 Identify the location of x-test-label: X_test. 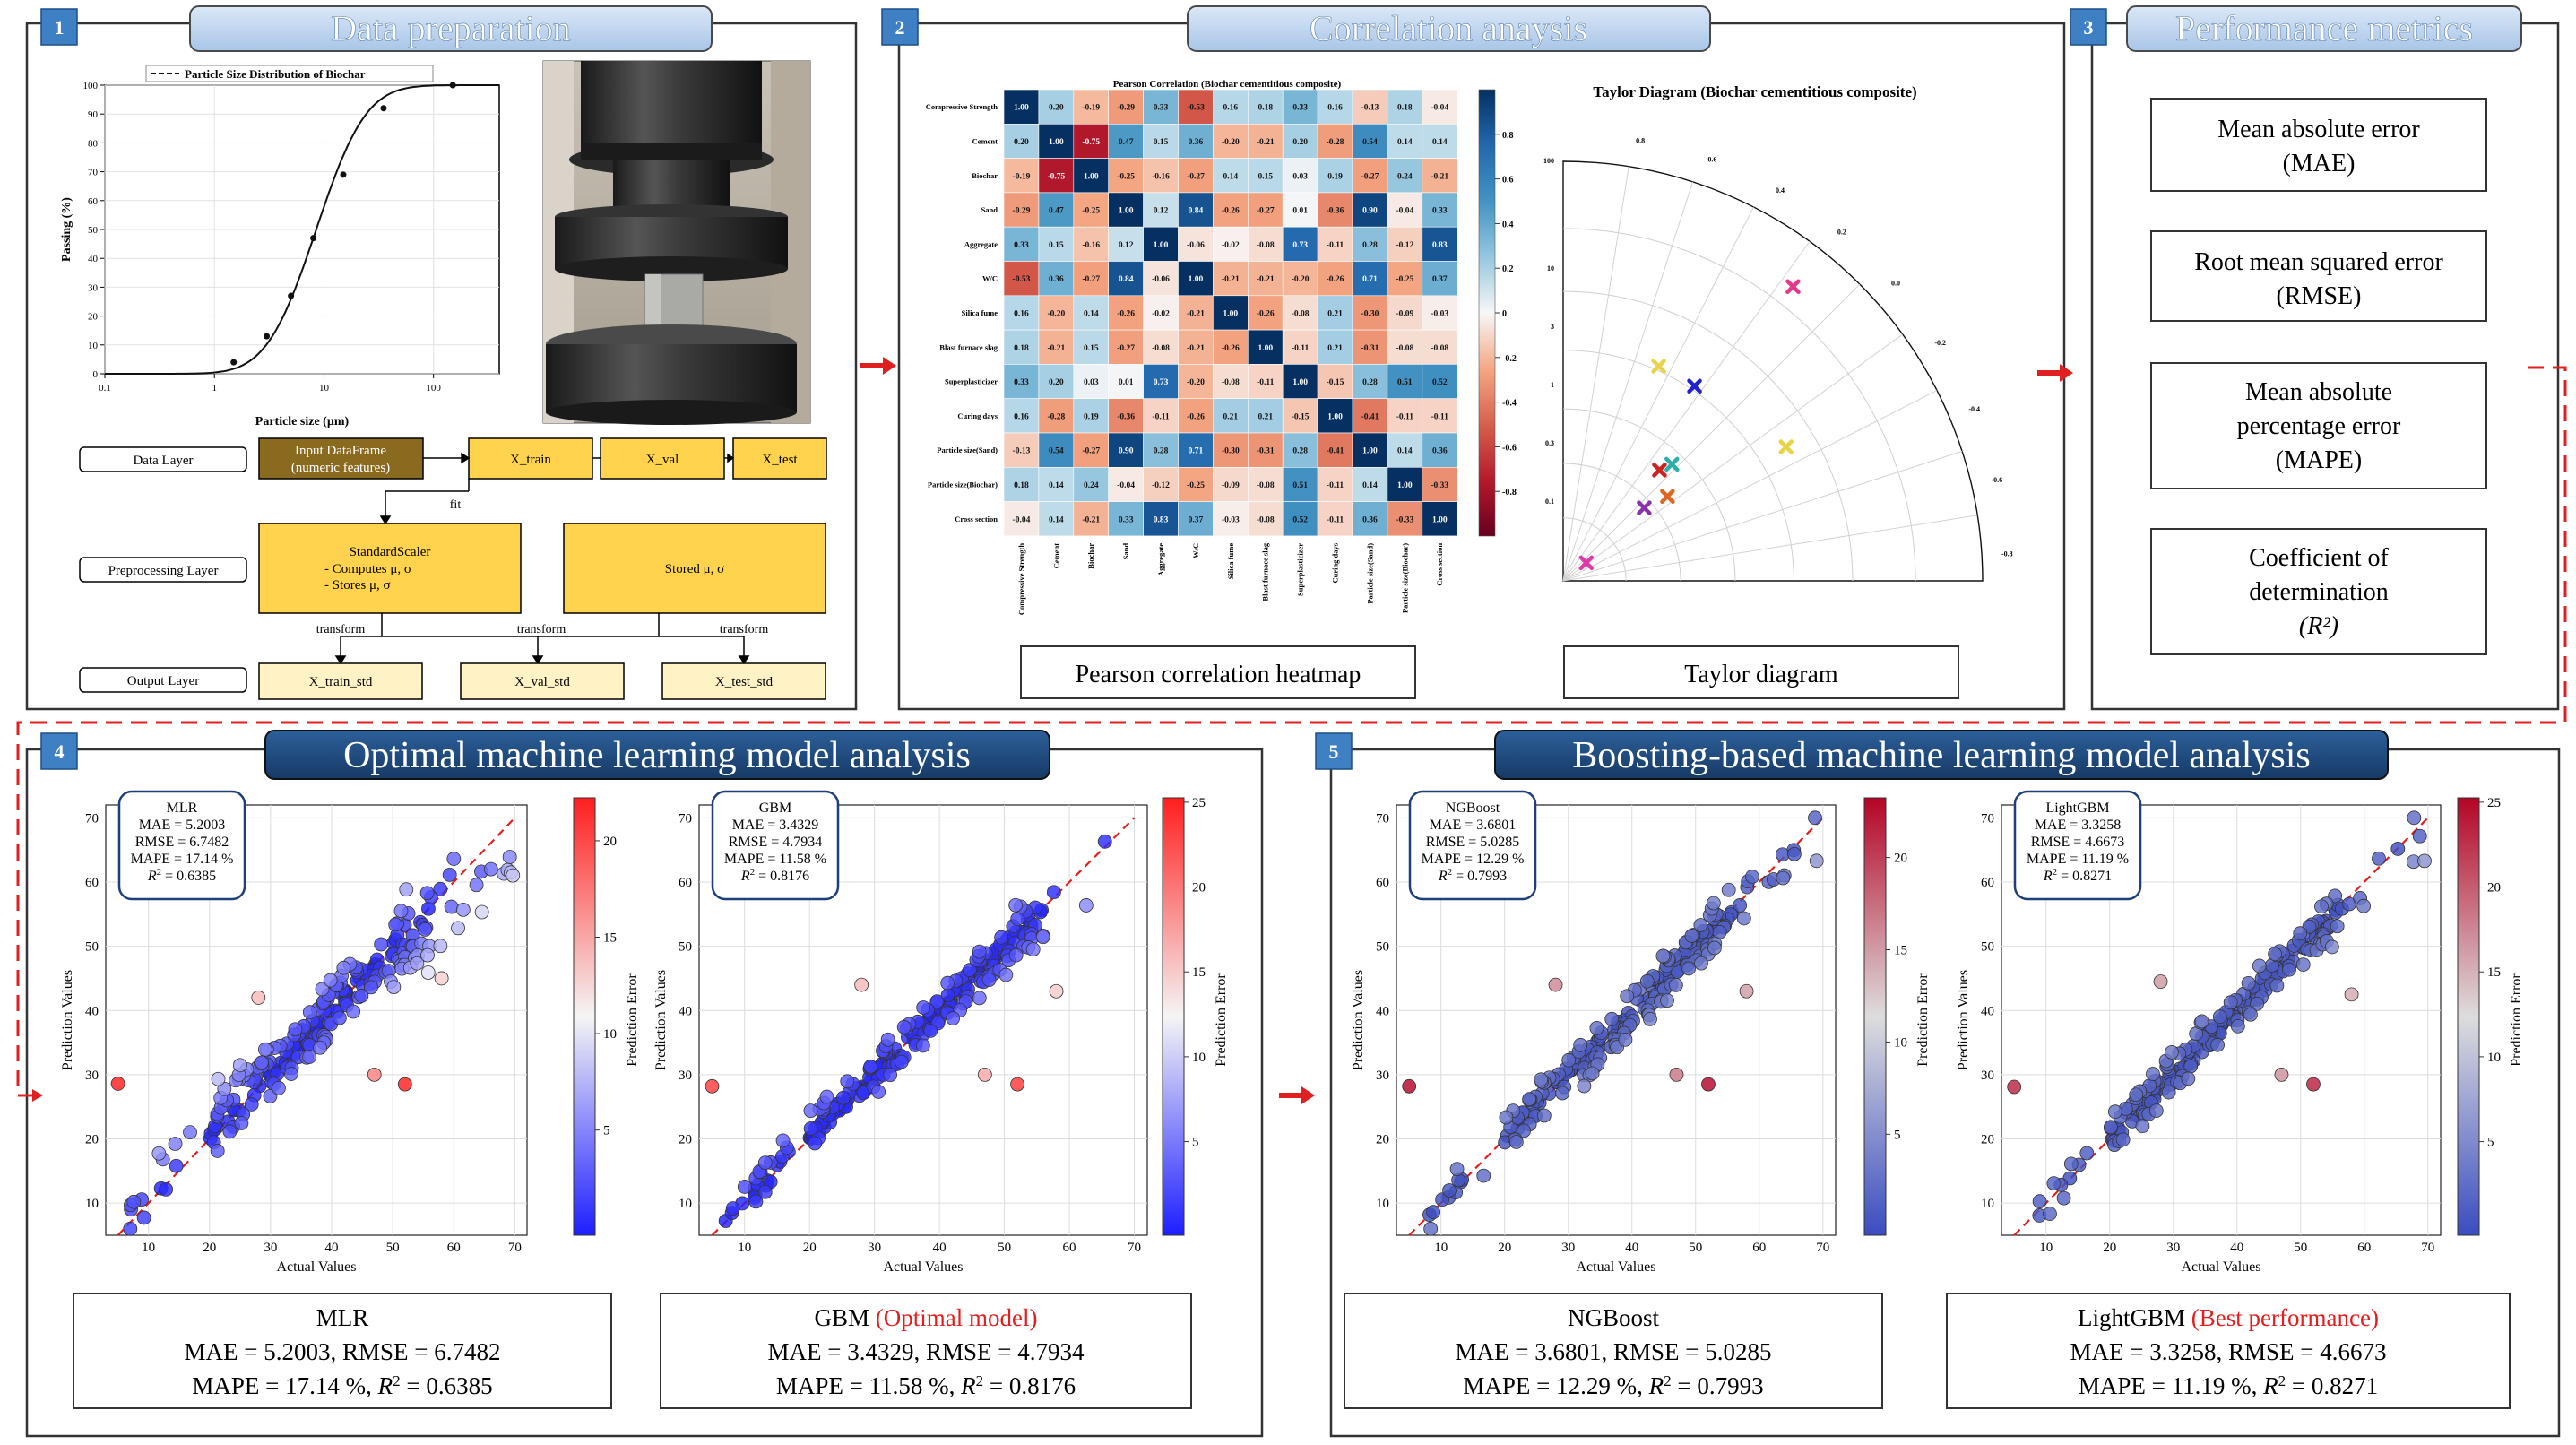
(780, 460).